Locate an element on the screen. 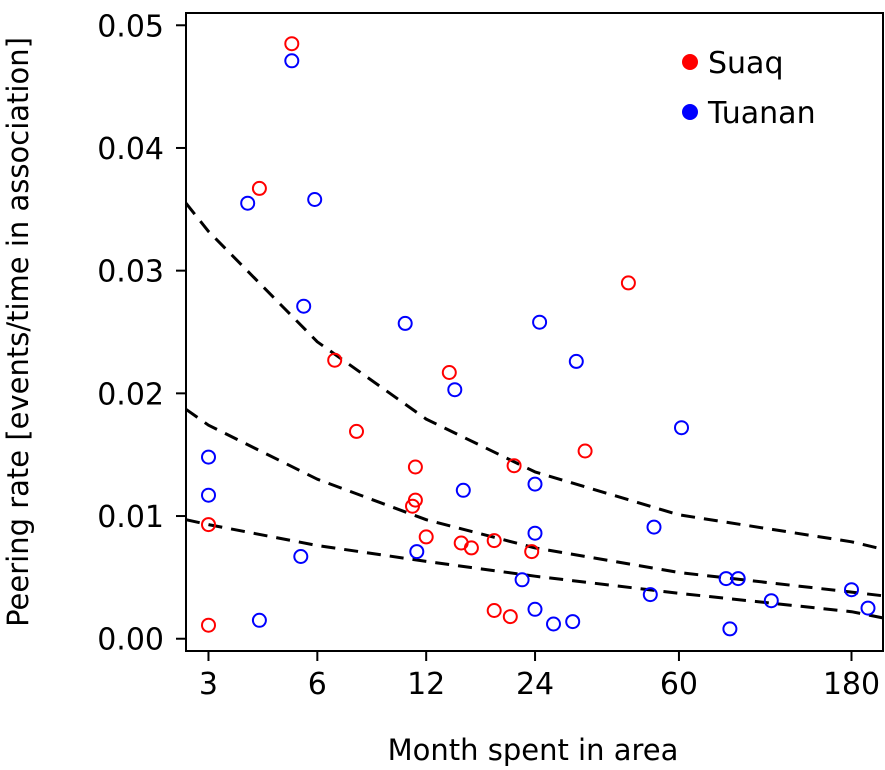 The image size is (885, 770). x-tick-label: 180 is located at coordinates (851, 684).